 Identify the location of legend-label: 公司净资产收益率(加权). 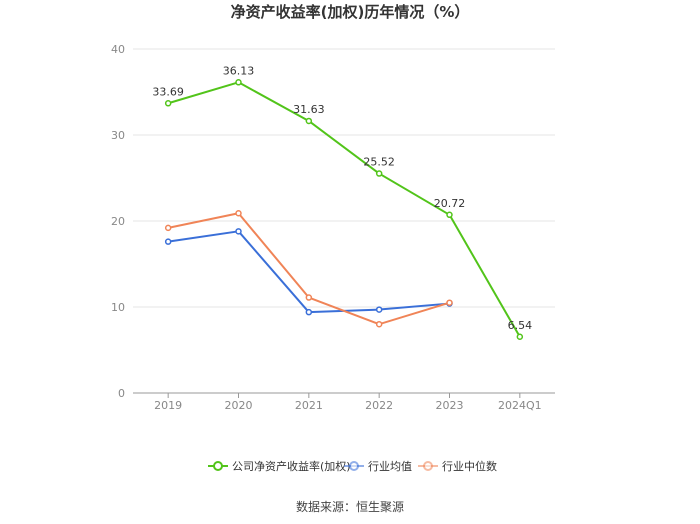
(291, 466).